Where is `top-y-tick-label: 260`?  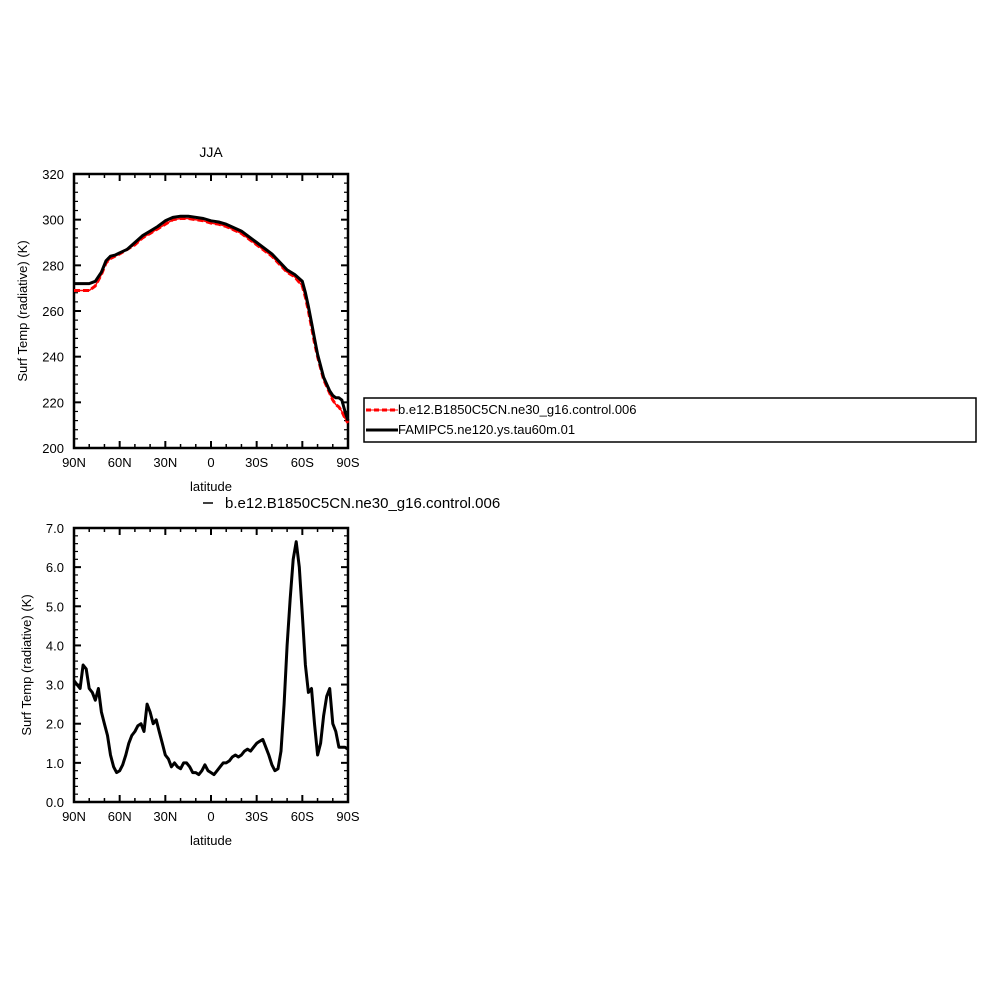
top-y-tick-label: 260 is located at coordinates (53, 311).